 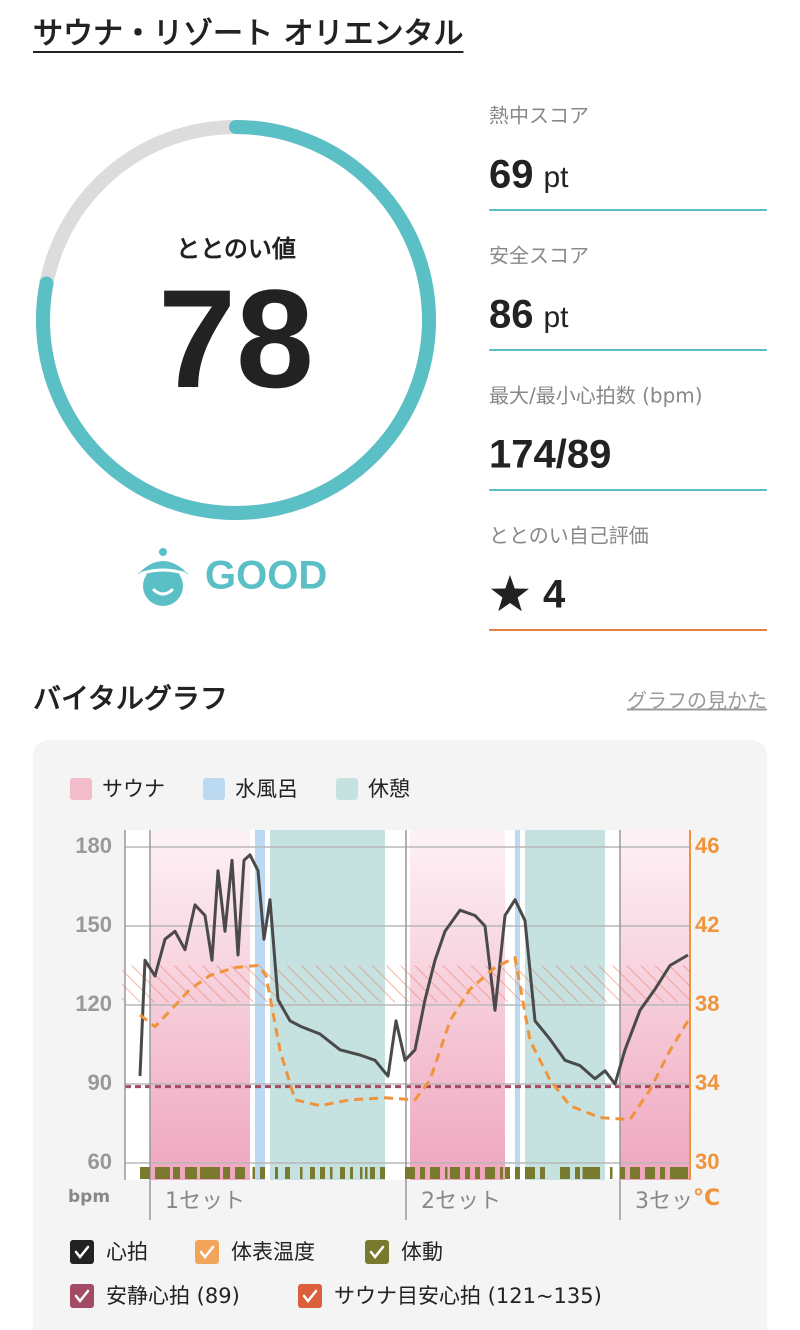 What do you see at coordinates (554, 595) in the screenshot?
I see `stat-value: 4` at bounding box center [554, 595].